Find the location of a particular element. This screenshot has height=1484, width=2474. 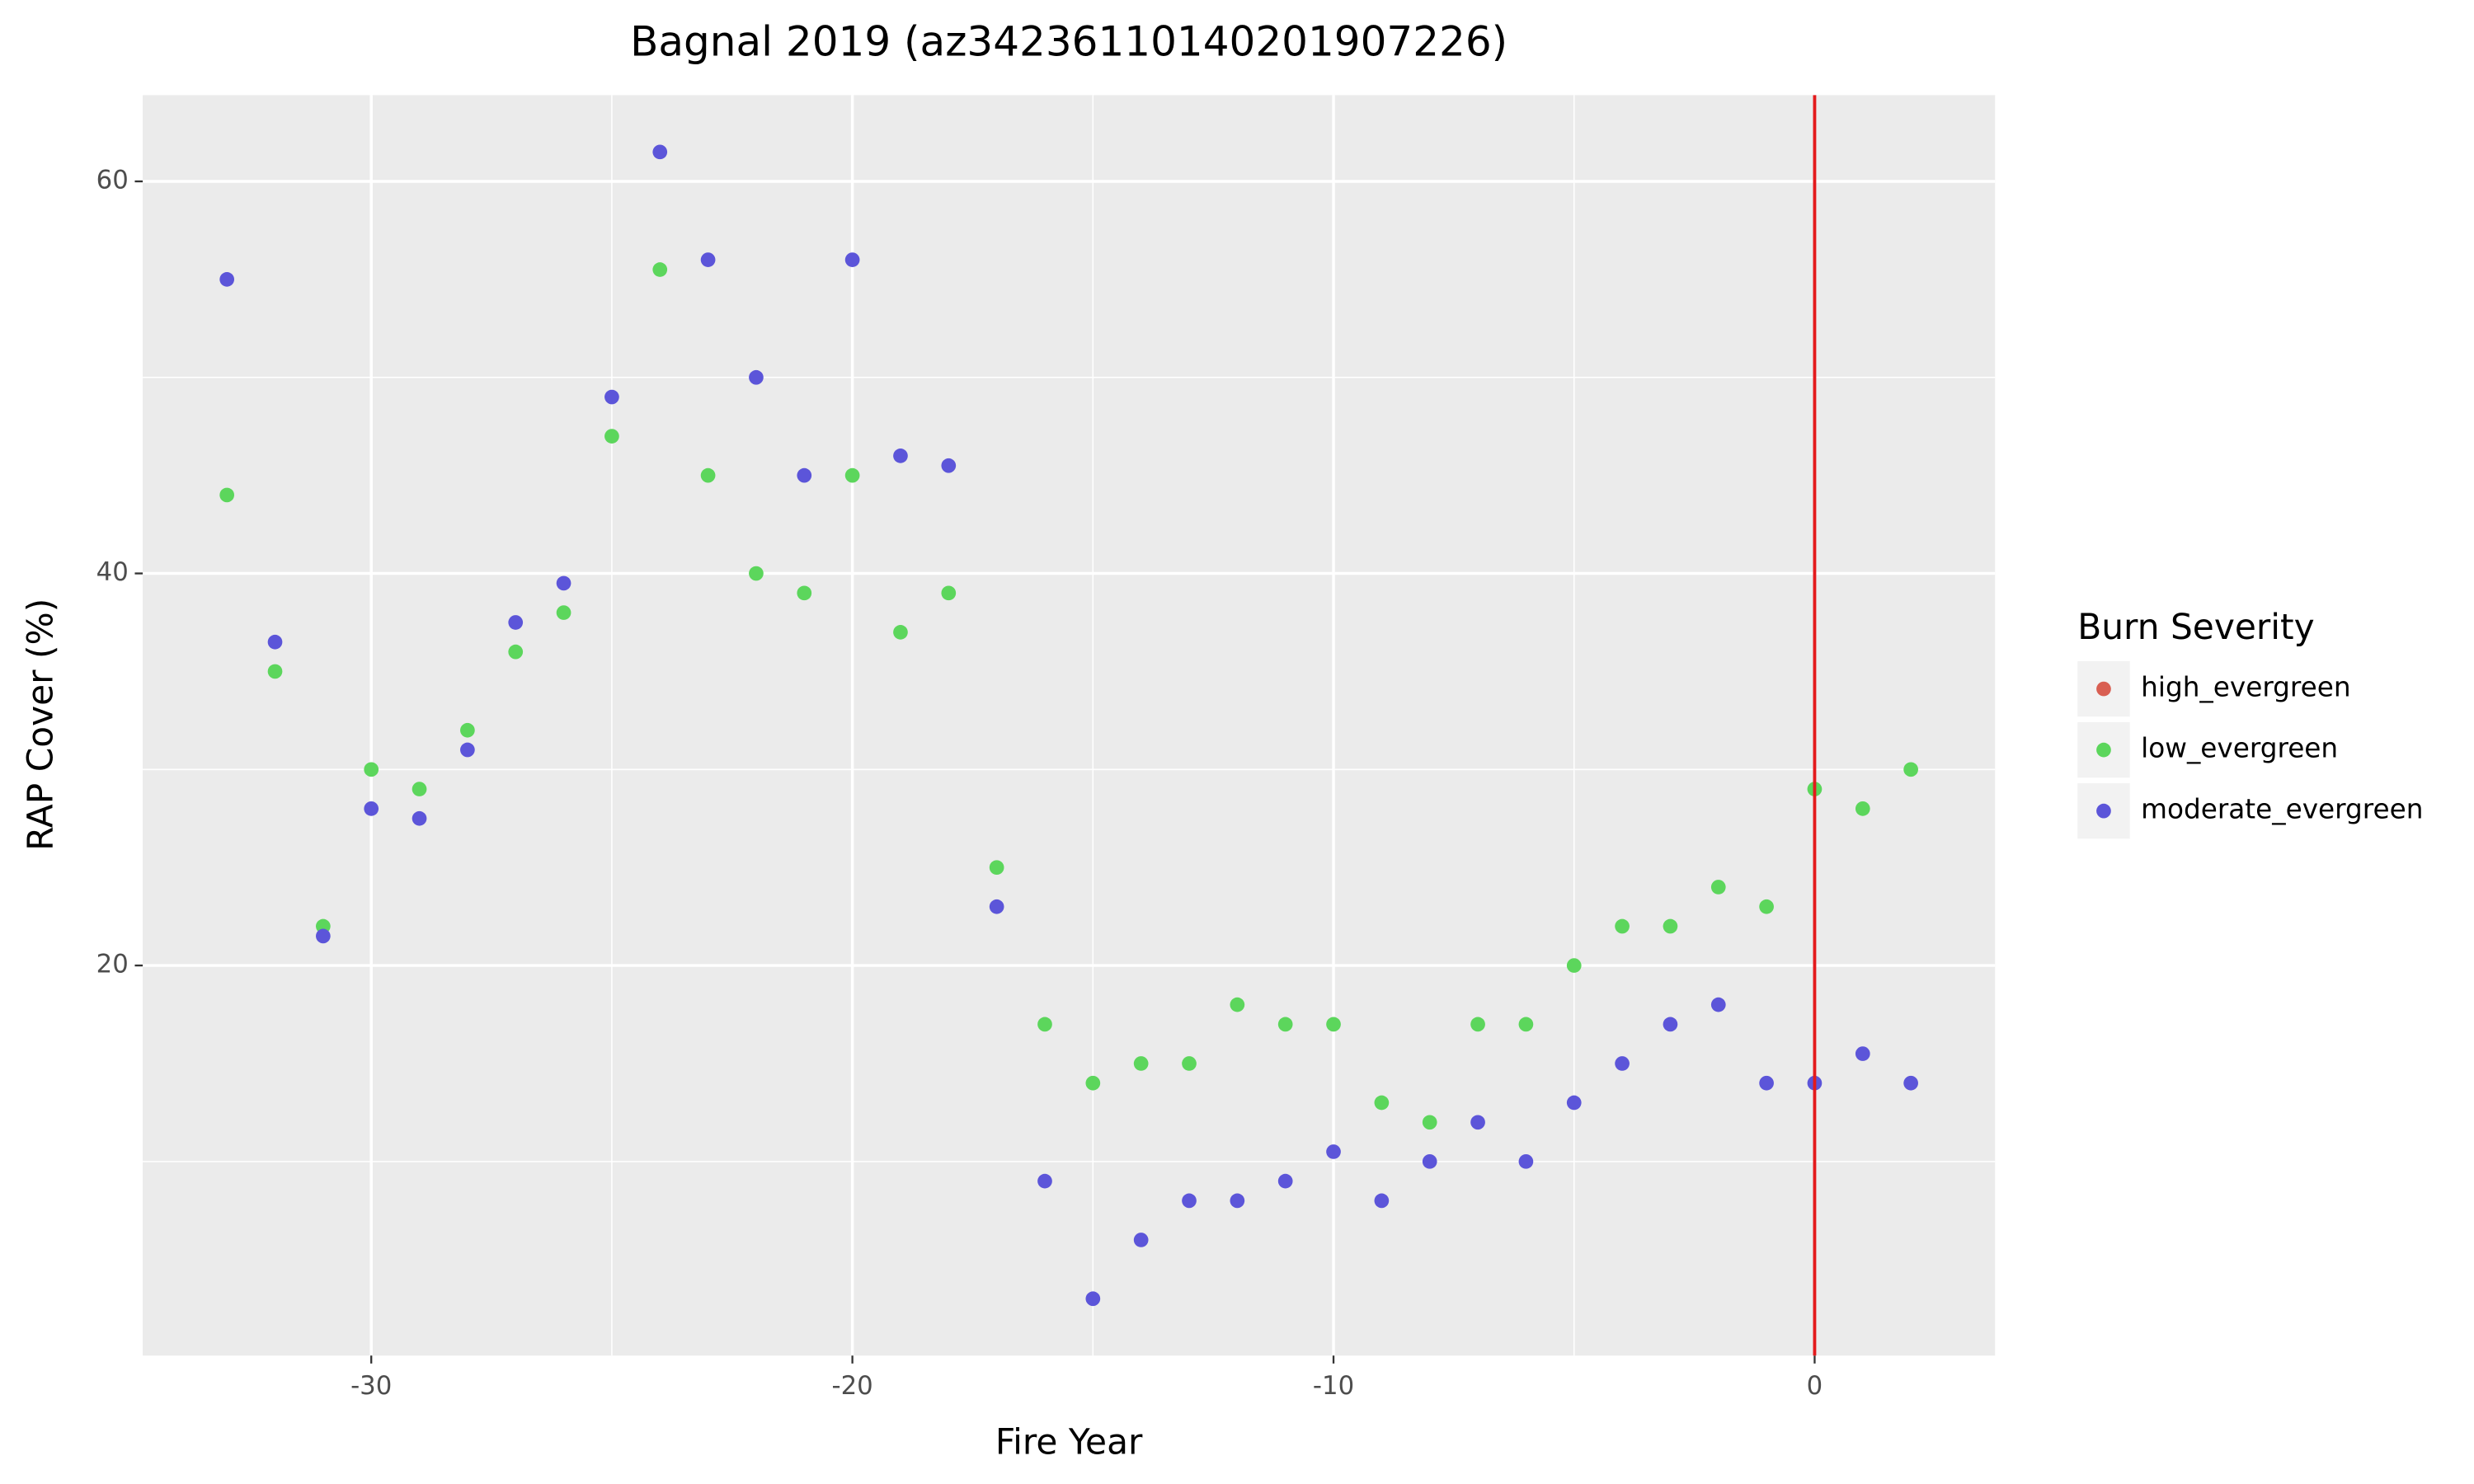

y-tick-label: 20 is located at coordinates (112, 965).